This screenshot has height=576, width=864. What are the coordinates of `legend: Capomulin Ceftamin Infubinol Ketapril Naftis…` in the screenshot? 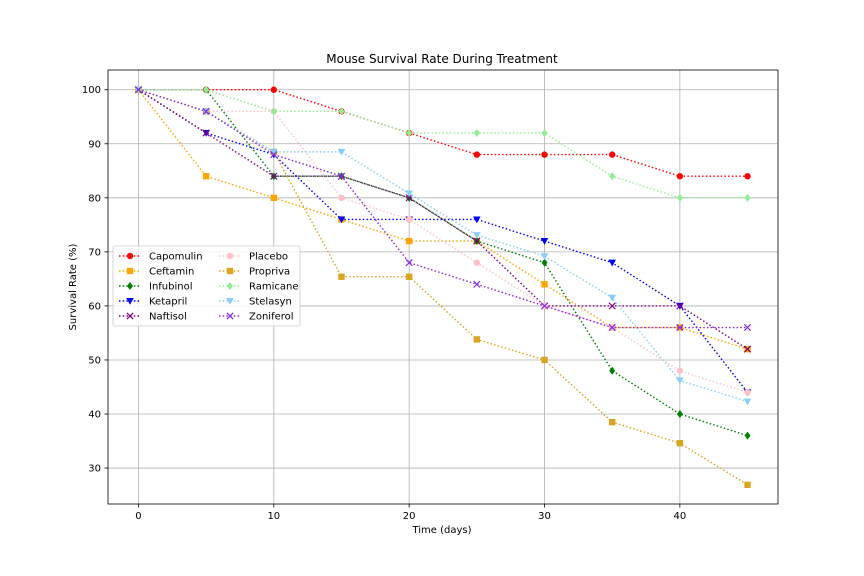 It's located at (206, 286).